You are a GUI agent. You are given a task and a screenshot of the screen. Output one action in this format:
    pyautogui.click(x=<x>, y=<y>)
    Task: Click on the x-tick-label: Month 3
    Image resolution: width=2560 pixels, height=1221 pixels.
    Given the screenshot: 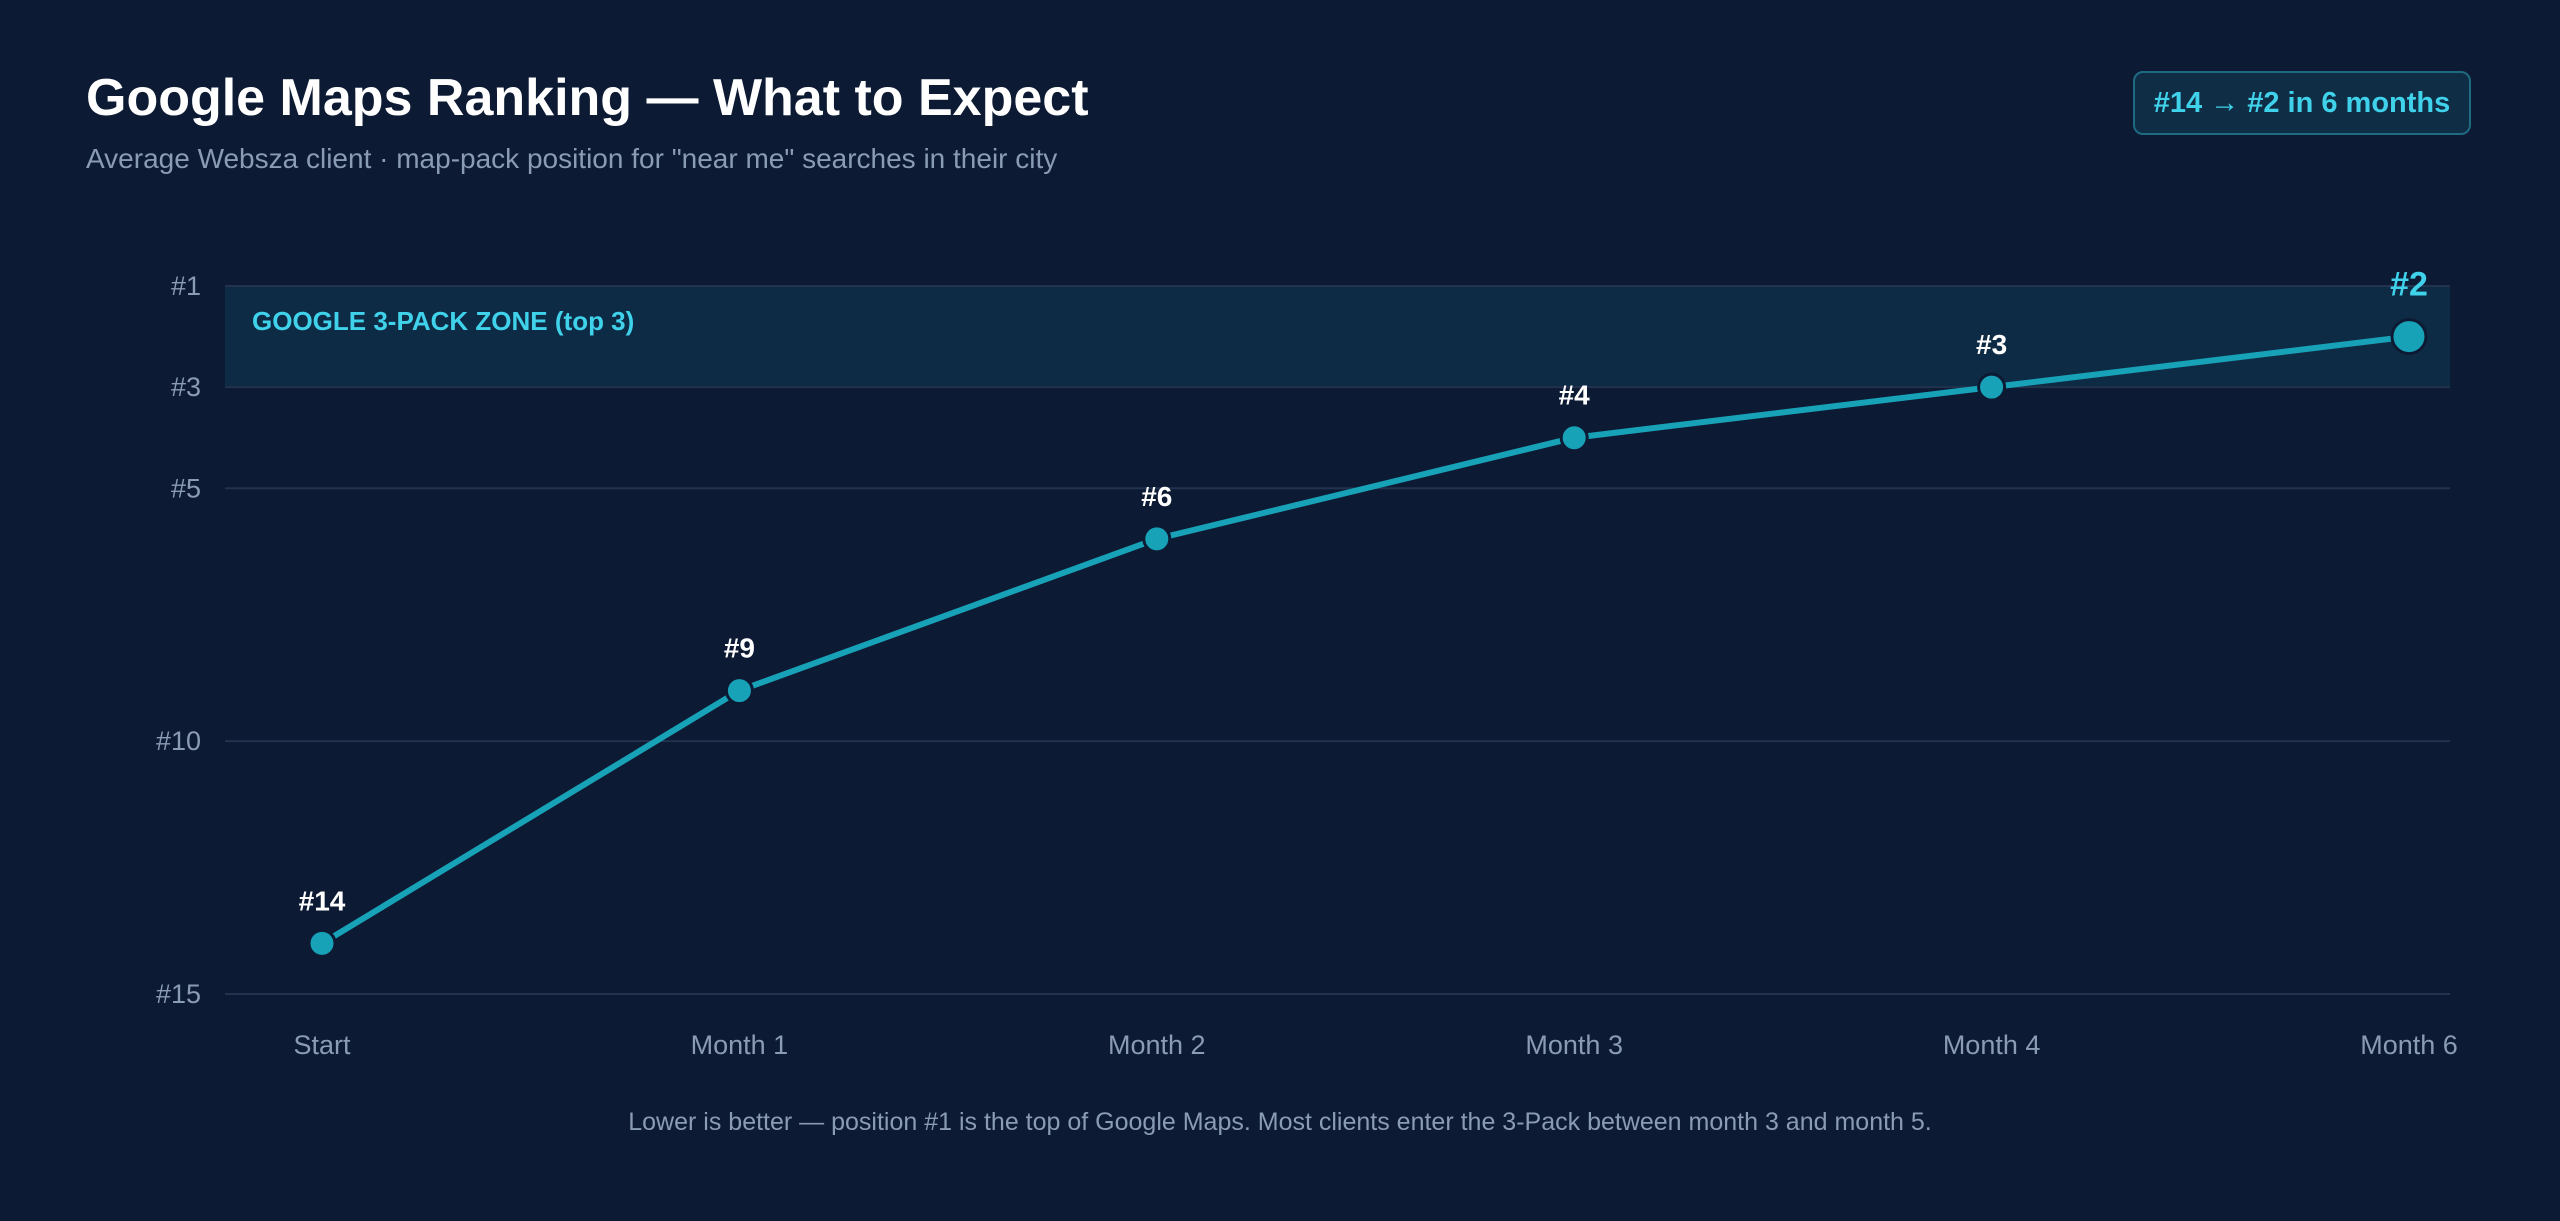 What is the action you would take?
    pyautogui.click(x=1574, y=1045)
    